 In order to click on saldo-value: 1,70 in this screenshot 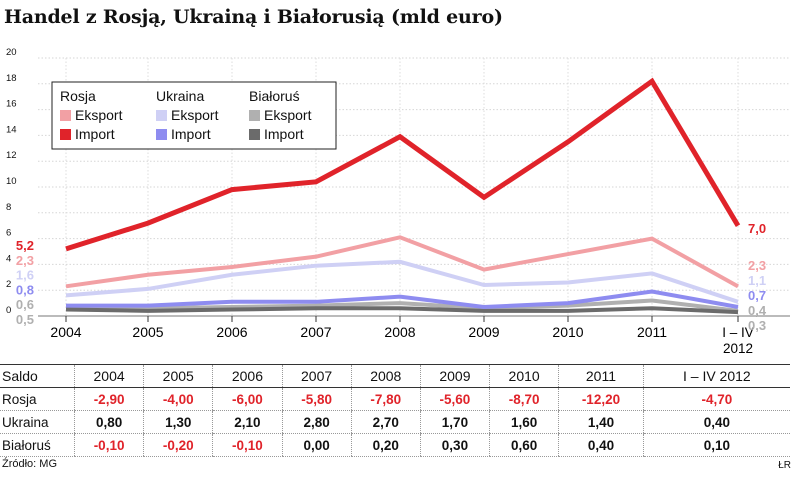, I will do `click(455, 422)`.